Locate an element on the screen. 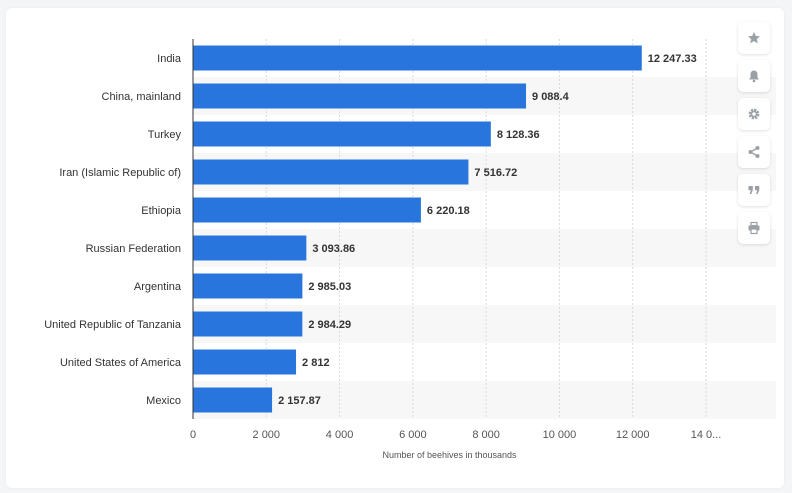 This screenshot has height=493, width=792. print-button is located at coordinates (754, 228).